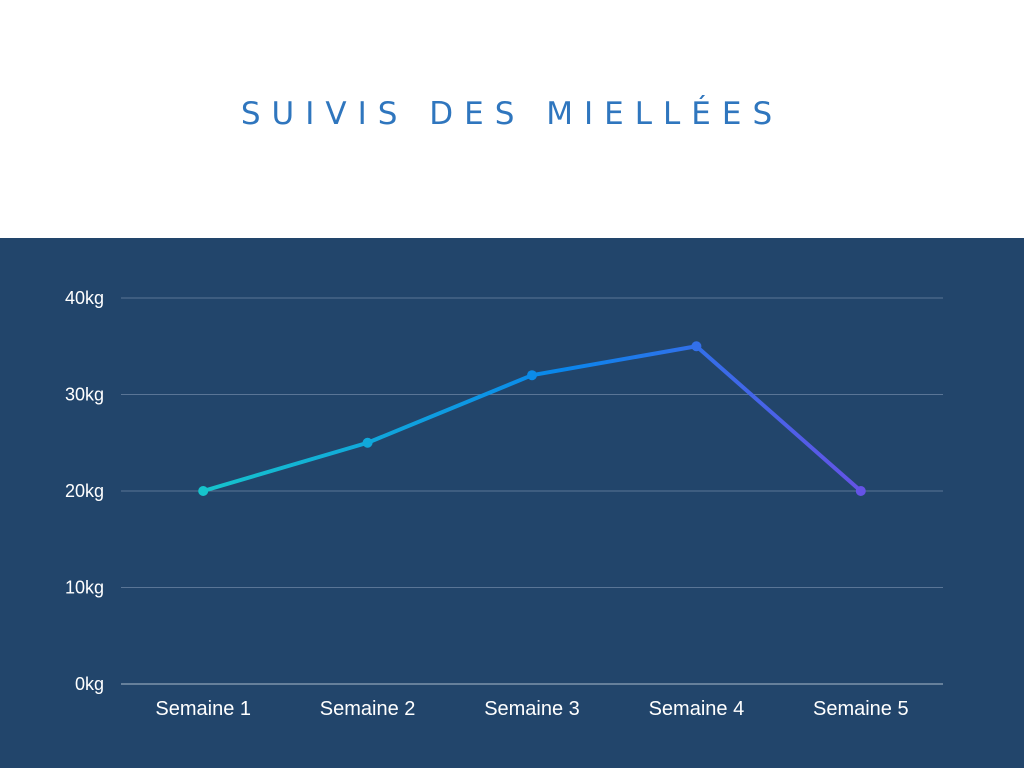 This screenshot has height=768, width=1024. What do you see at coordinates (84, 298) in the screenshot?
I see `y-tick-label: 40kg` at bounding box center [84, 298].